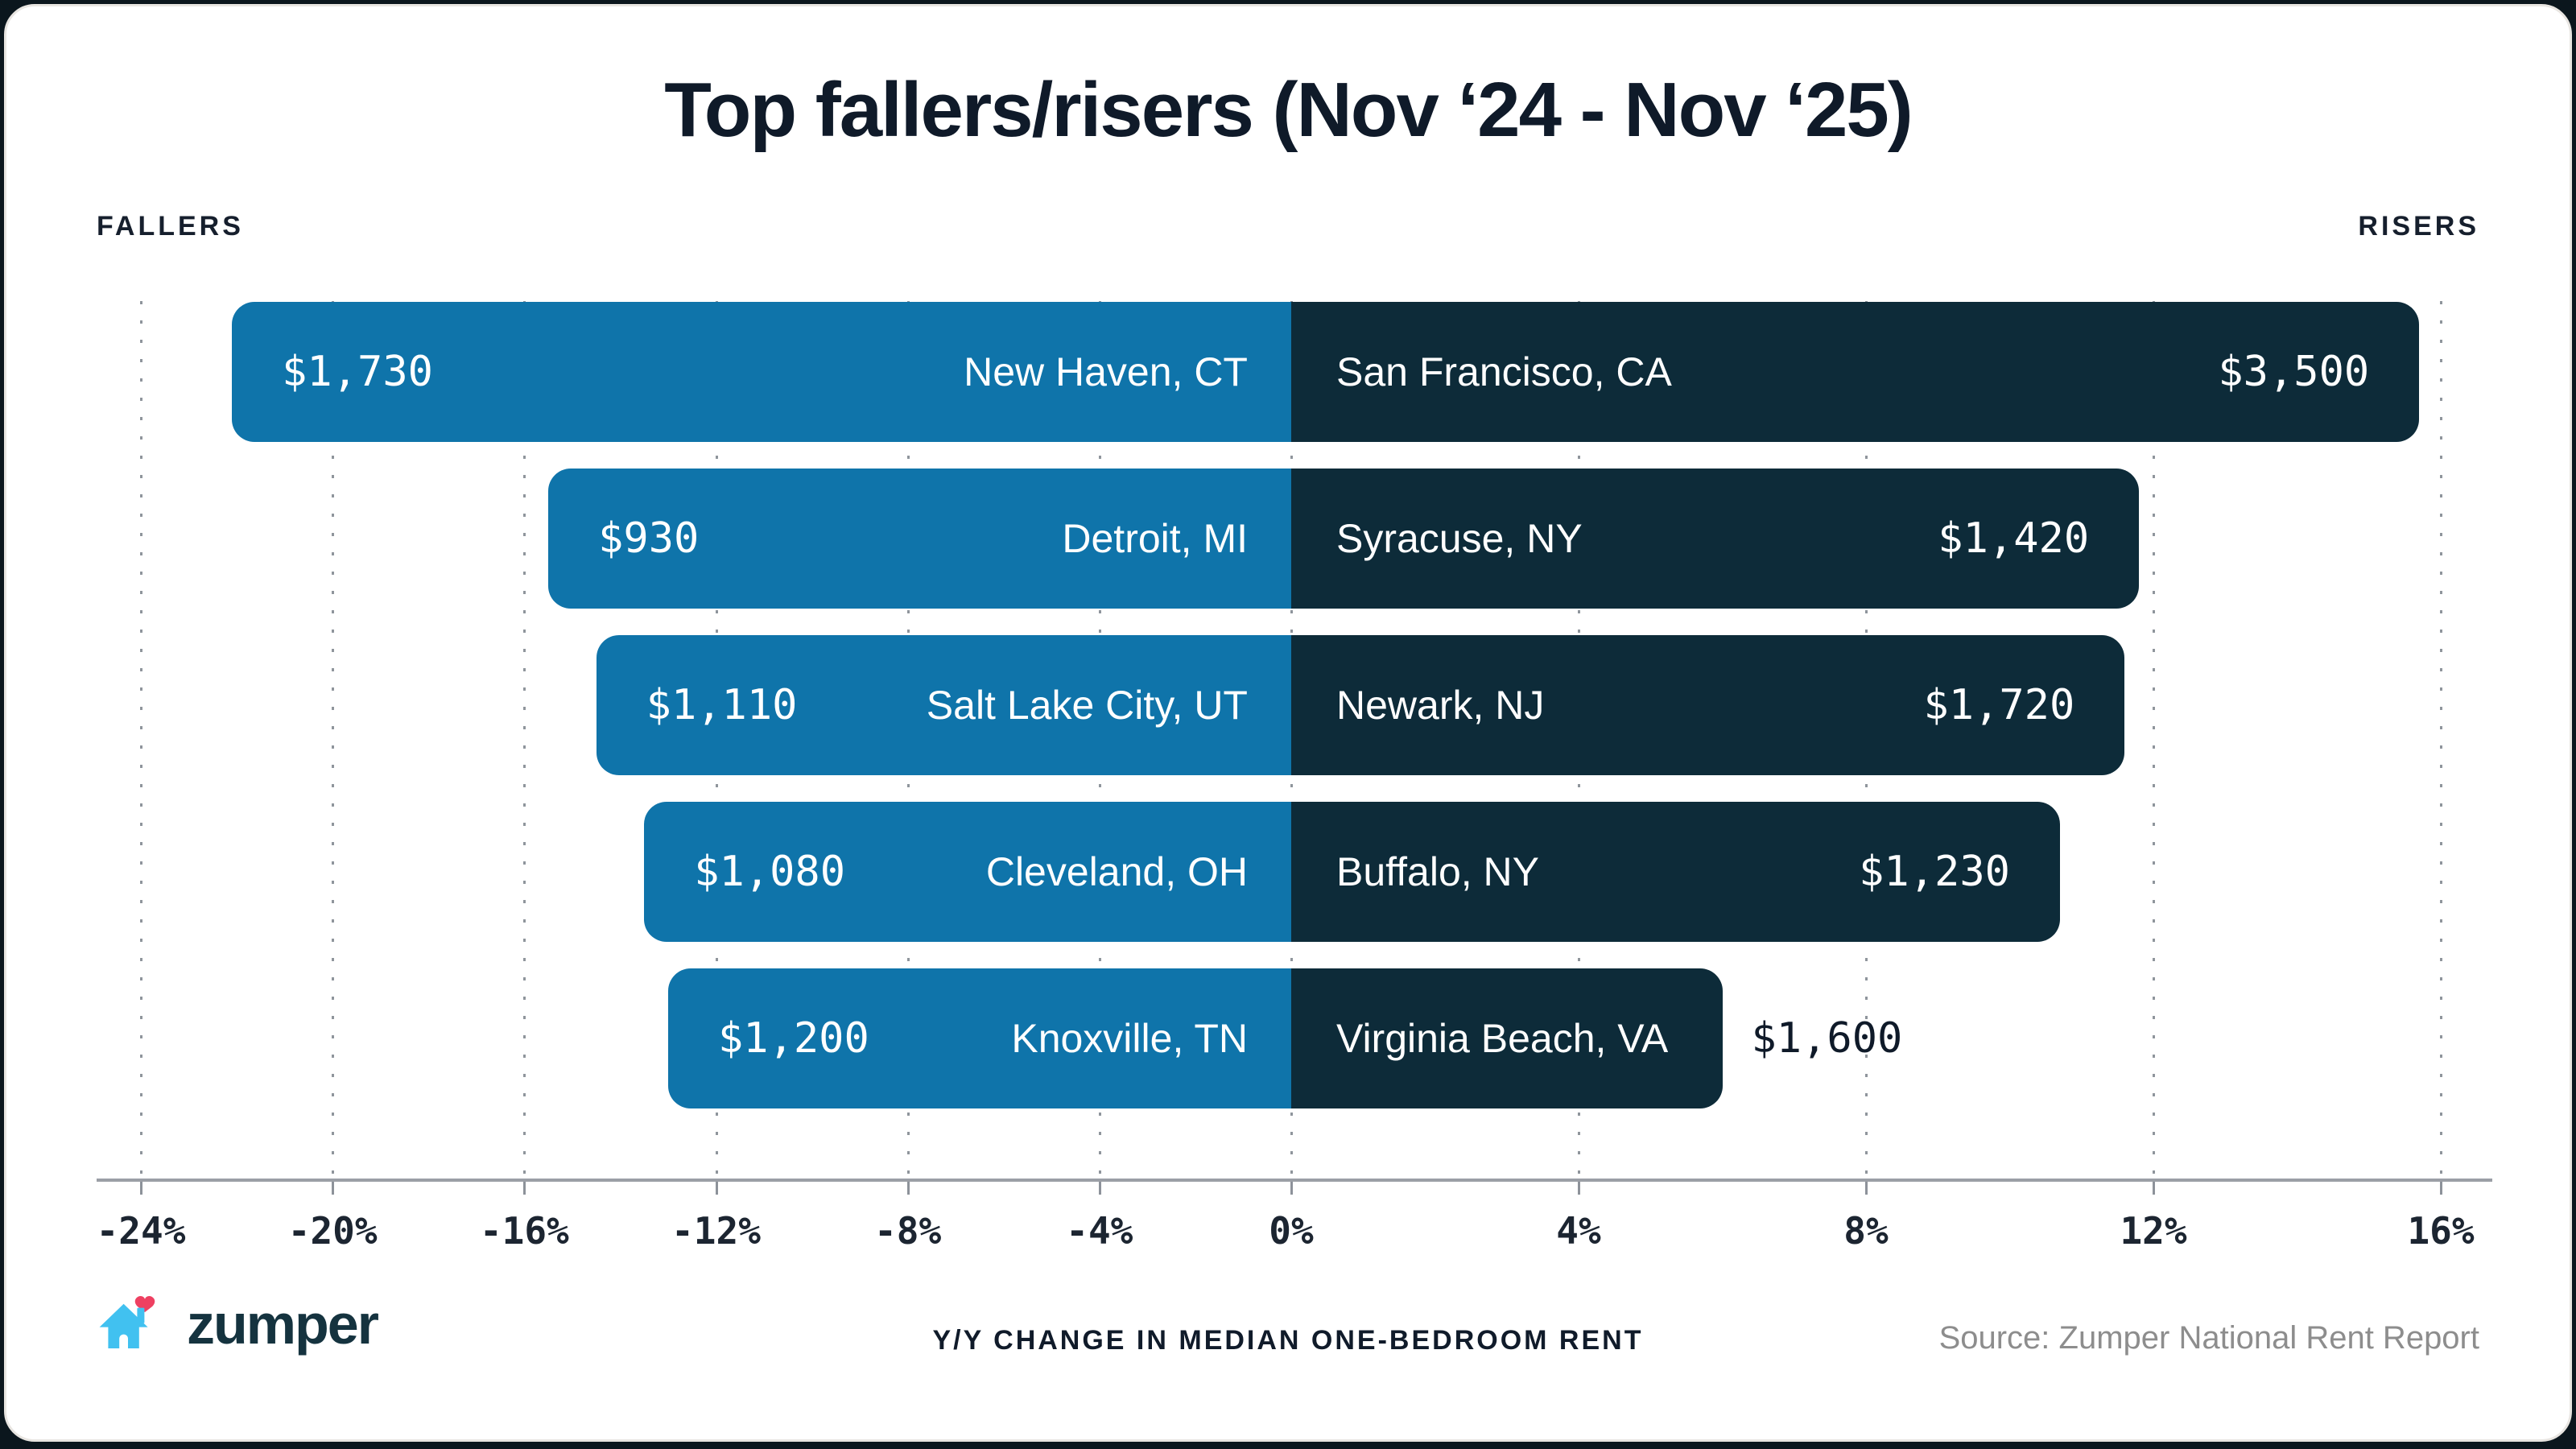  I want to click on riser-bar: Virginia Beach, VA, so click(1507, 1038).